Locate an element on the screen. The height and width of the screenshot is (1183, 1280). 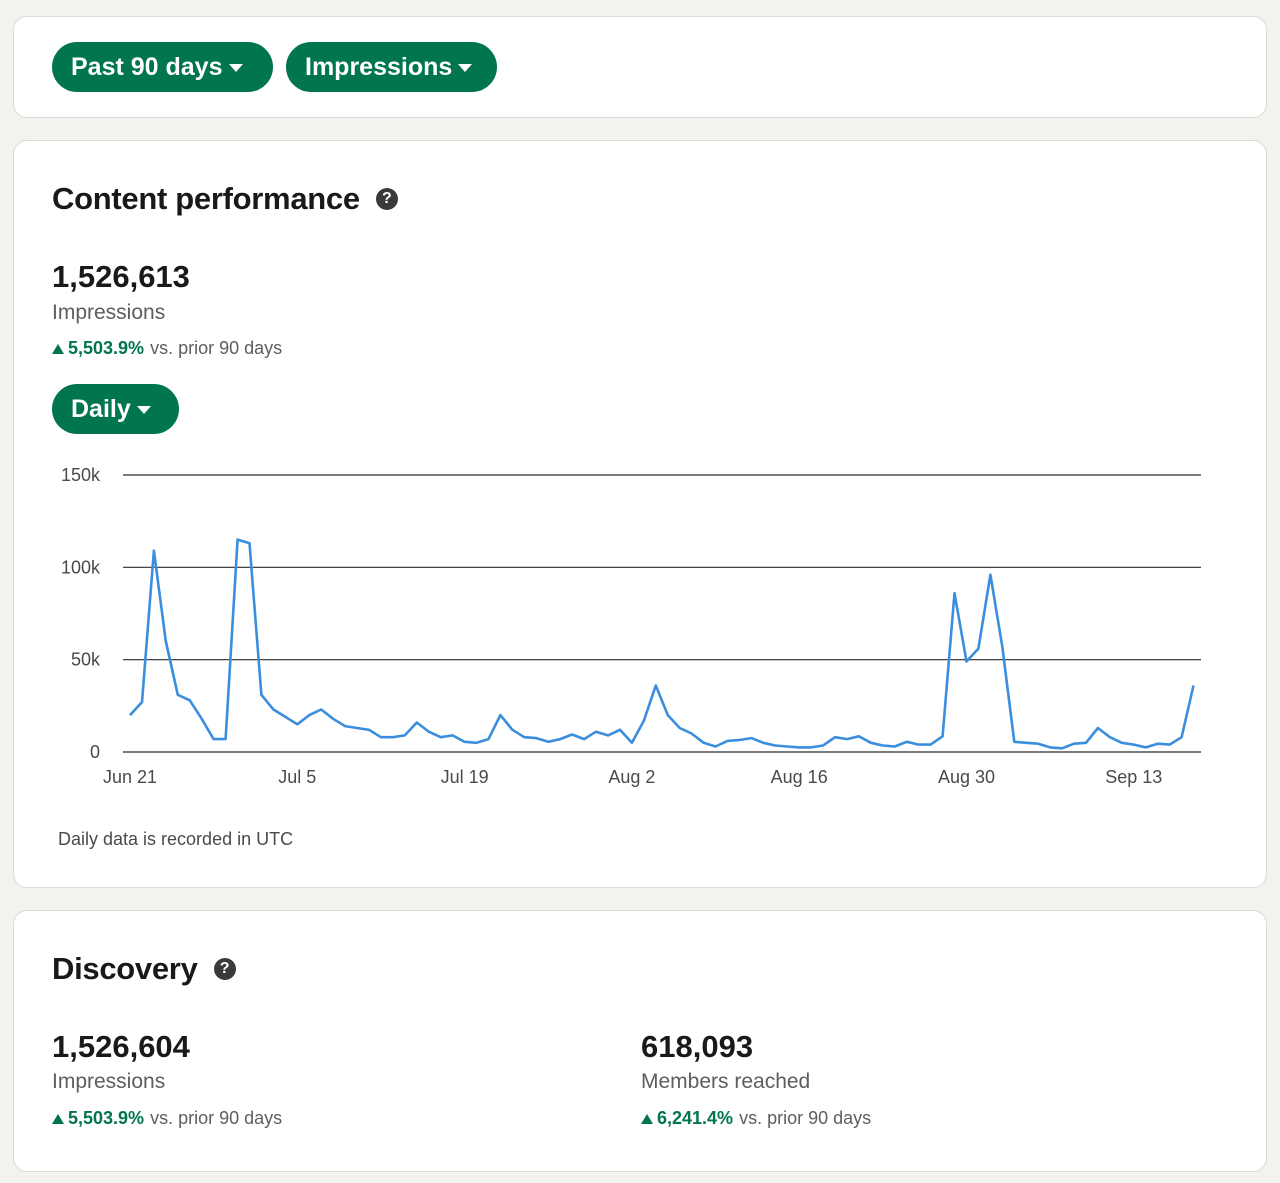
granularity-label: Daily is located at coordinates (101, 408).